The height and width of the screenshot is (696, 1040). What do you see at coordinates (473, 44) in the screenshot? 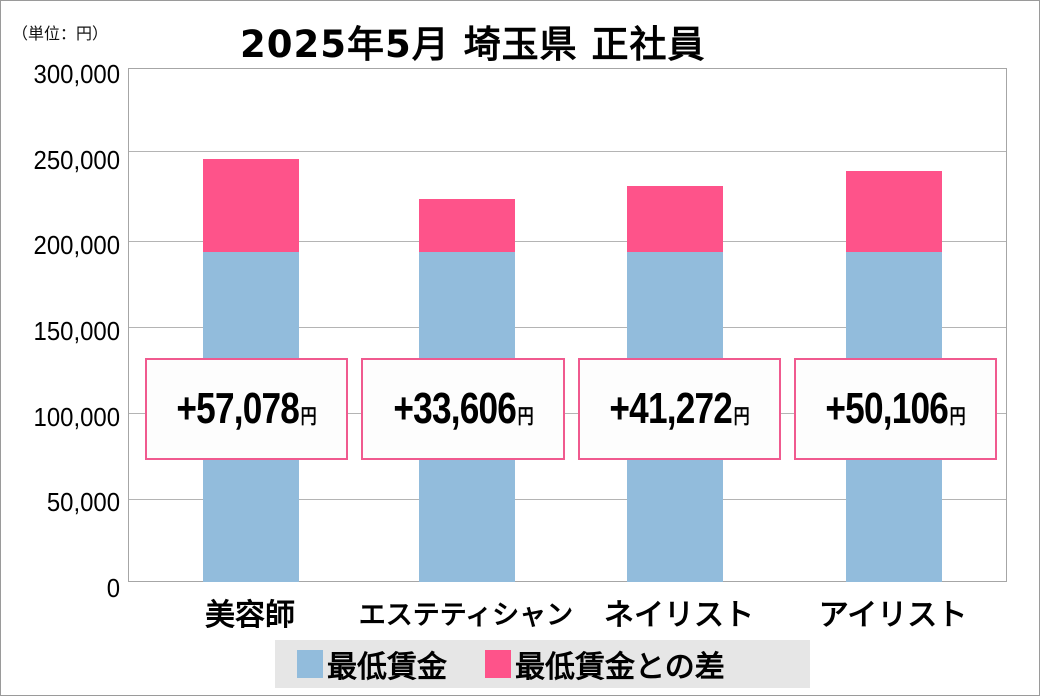
I see `chart-title: 2025年5月 埼玉県 正社員` at bounding box center [473, 44].